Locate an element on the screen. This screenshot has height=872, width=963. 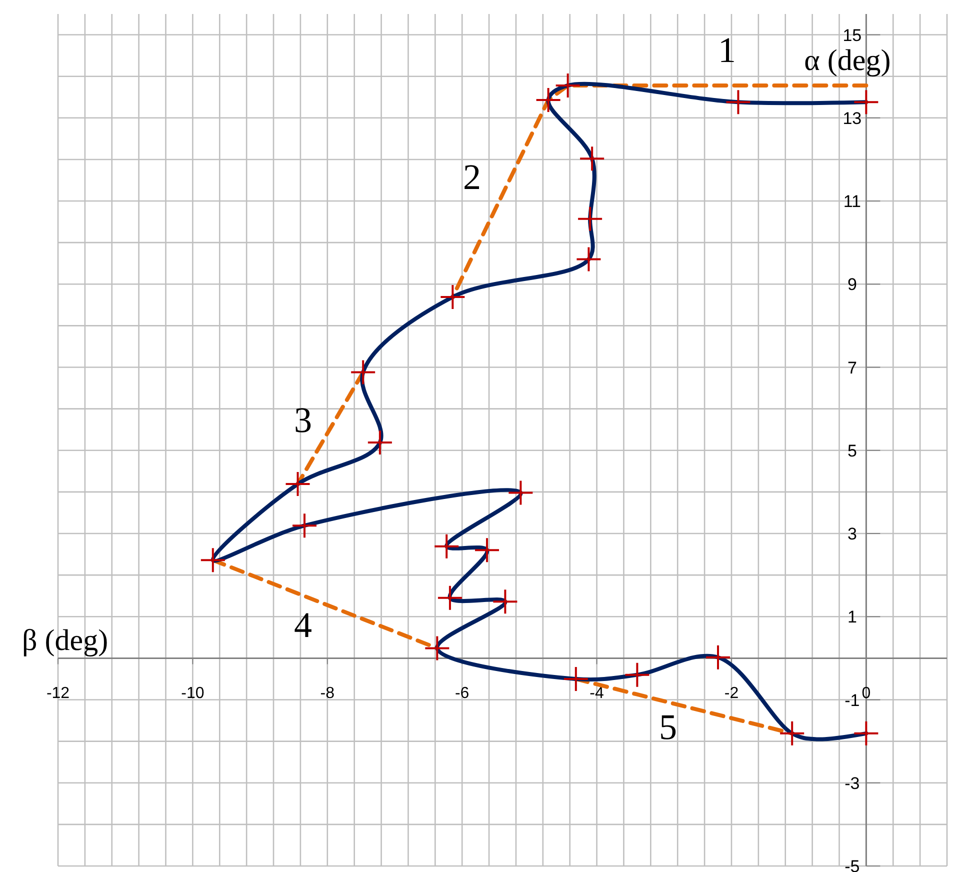
x-tick-label: -4 is located at coordinates (597, 693).